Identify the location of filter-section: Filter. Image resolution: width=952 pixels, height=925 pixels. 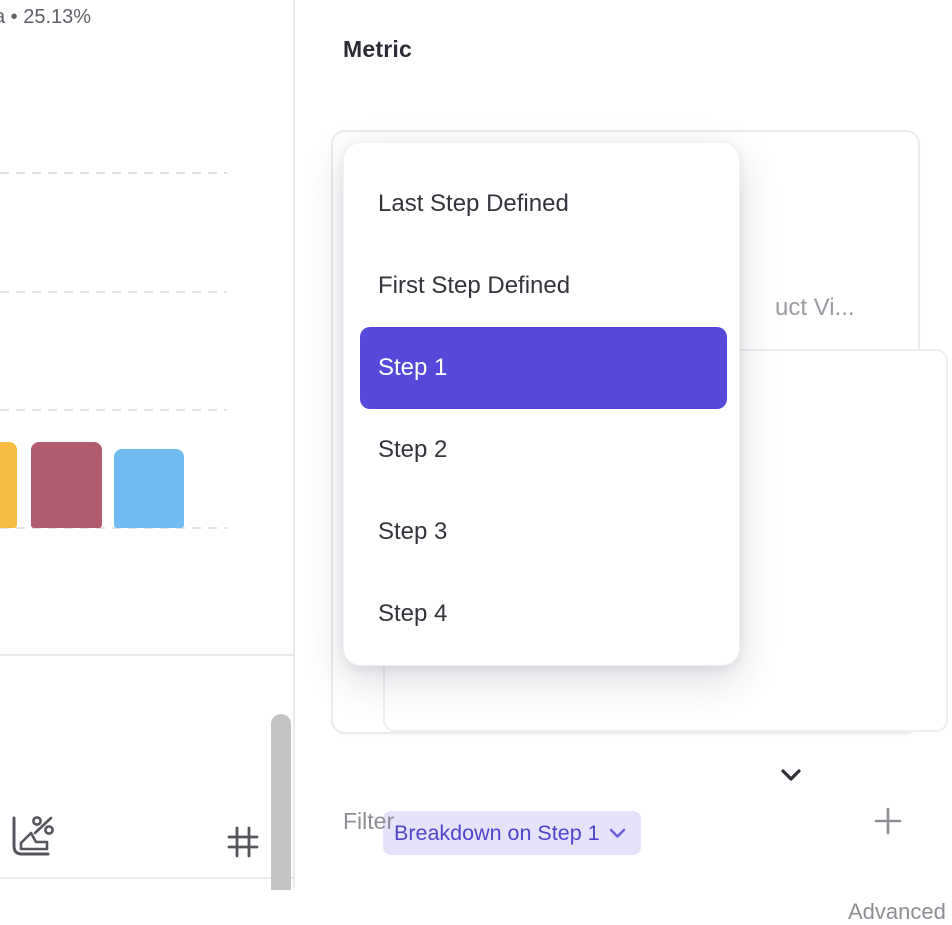
(623, 821).